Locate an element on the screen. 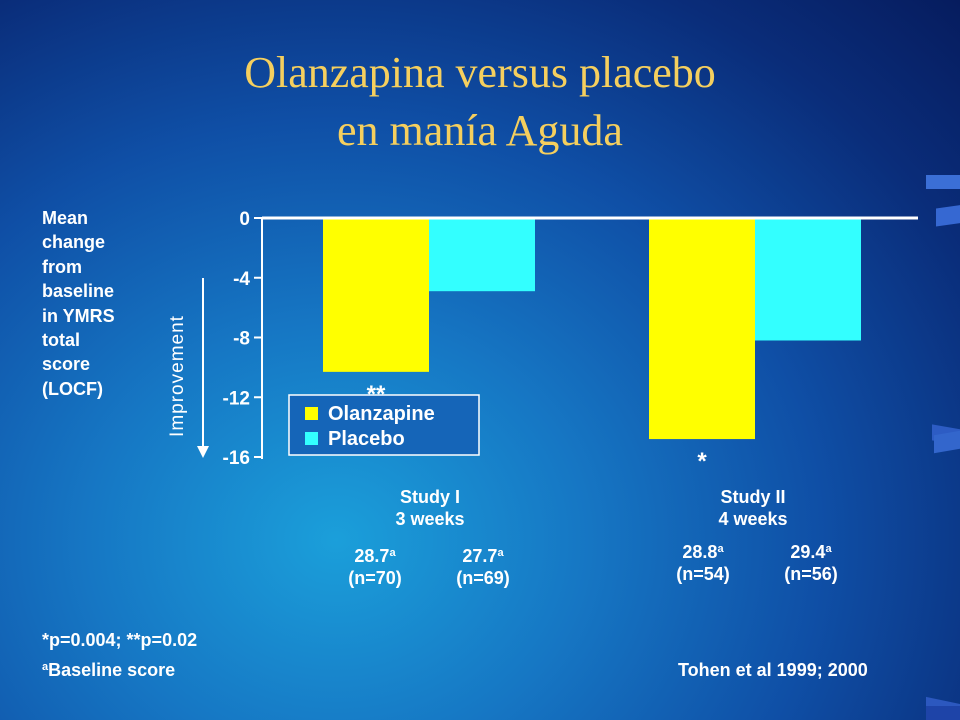 Image resolution: width=960 pixels, height=720 pixels. baseline-n: (n=70) is located at coordinates (375, 578).